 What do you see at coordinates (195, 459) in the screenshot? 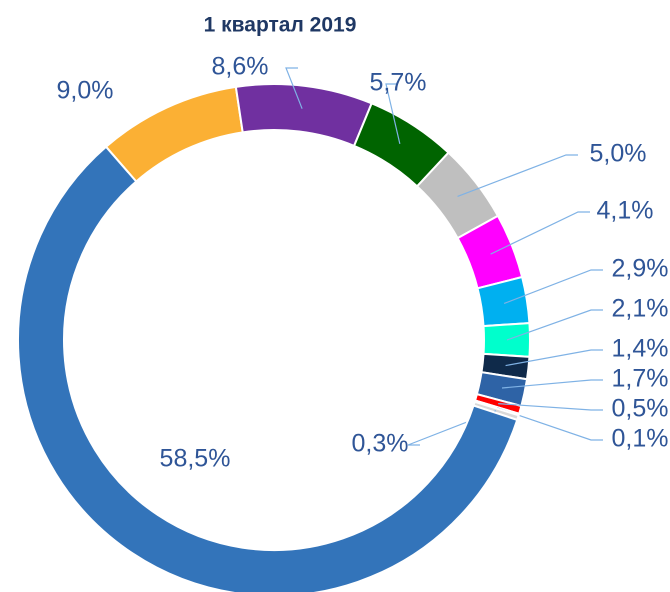
I see `data-label: 58,5%` at bounding box center [195, 459].